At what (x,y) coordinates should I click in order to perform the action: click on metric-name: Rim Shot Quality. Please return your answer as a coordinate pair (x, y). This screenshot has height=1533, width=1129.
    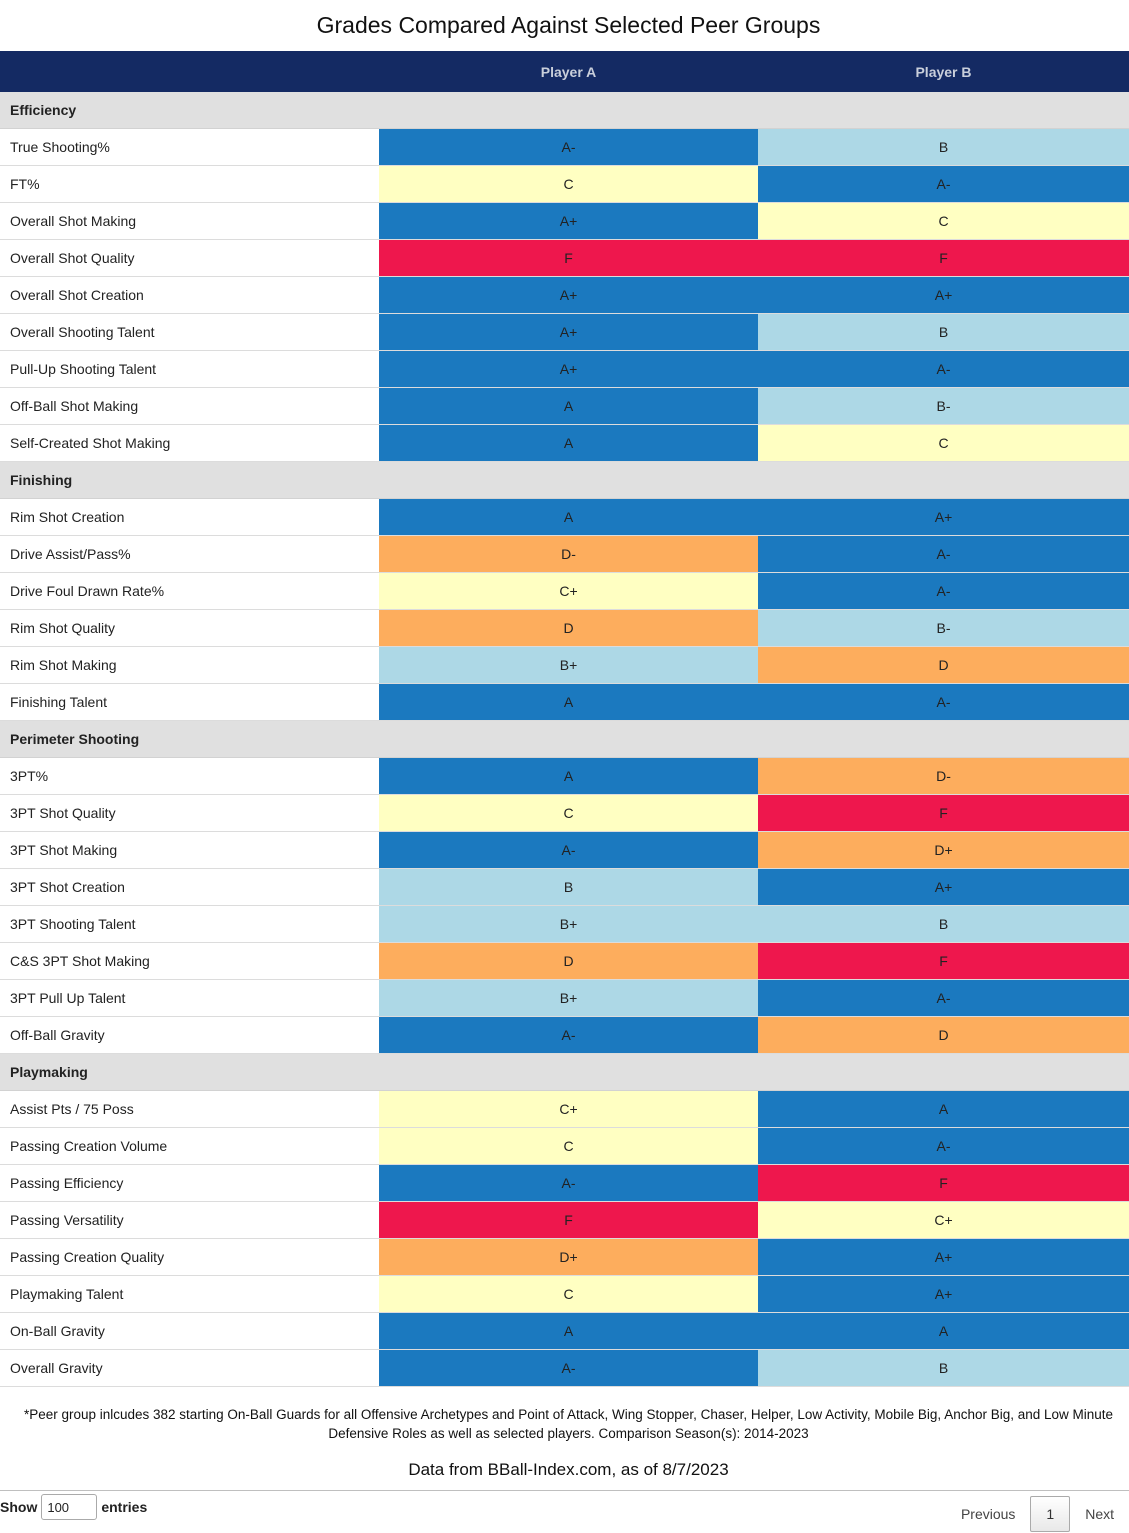
    Looking at the image, I should click on (189, 628).